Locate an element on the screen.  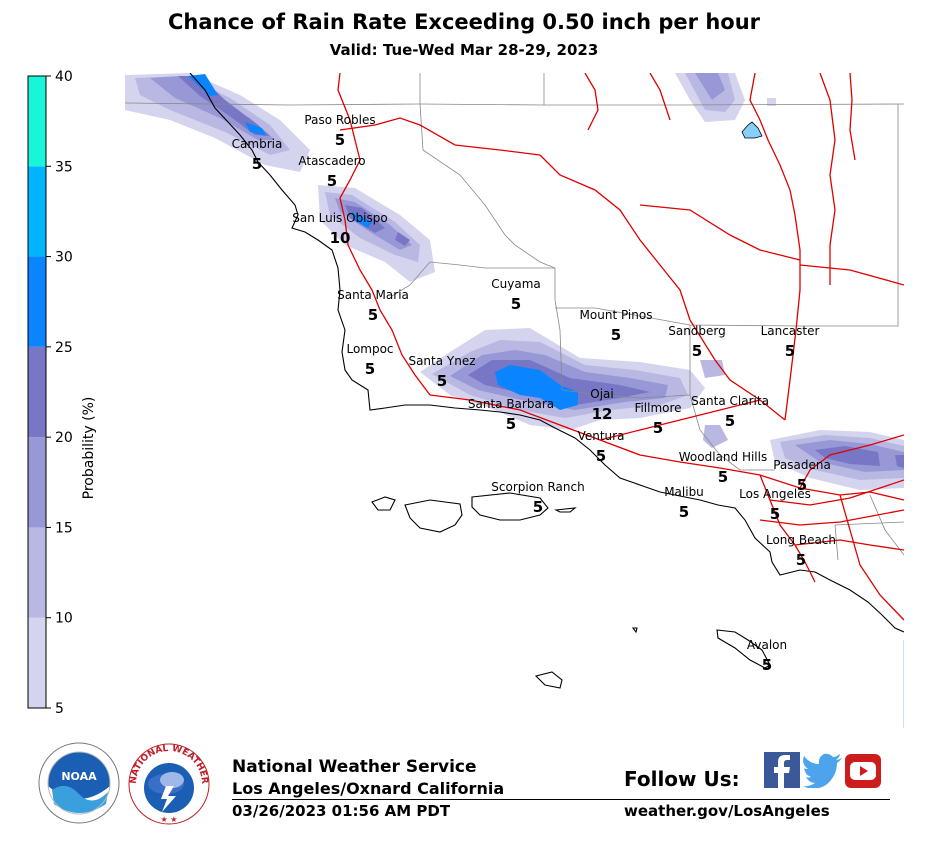
city-name: Cambria is located at coordinates (257, 144).